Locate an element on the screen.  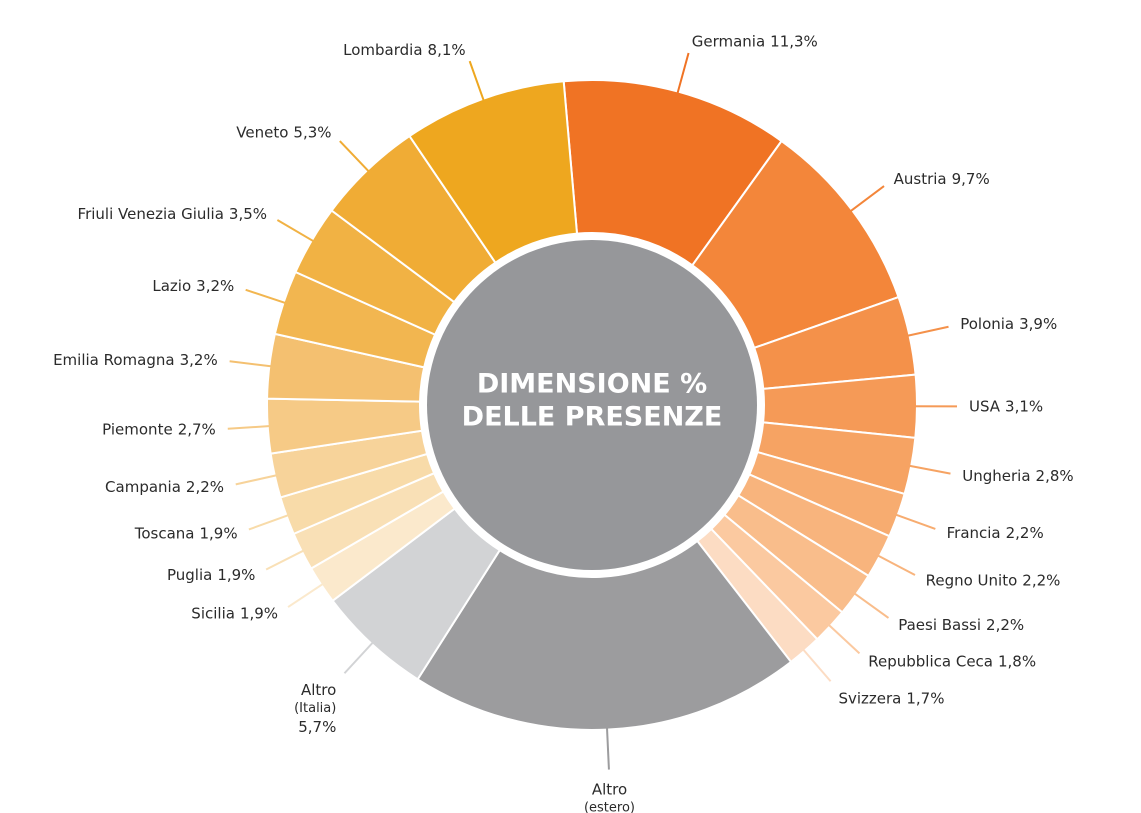
category-name: Lazio is located at coordinates (171, 286).